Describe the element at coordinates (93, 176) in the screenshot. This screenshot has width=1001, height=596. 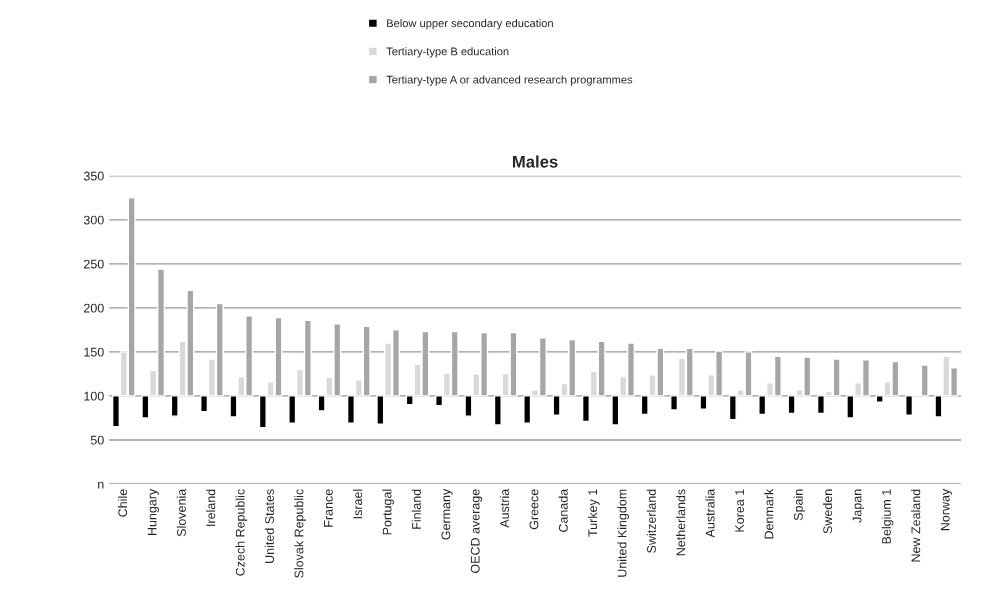
I see `y-tick-label: 350` at that location.